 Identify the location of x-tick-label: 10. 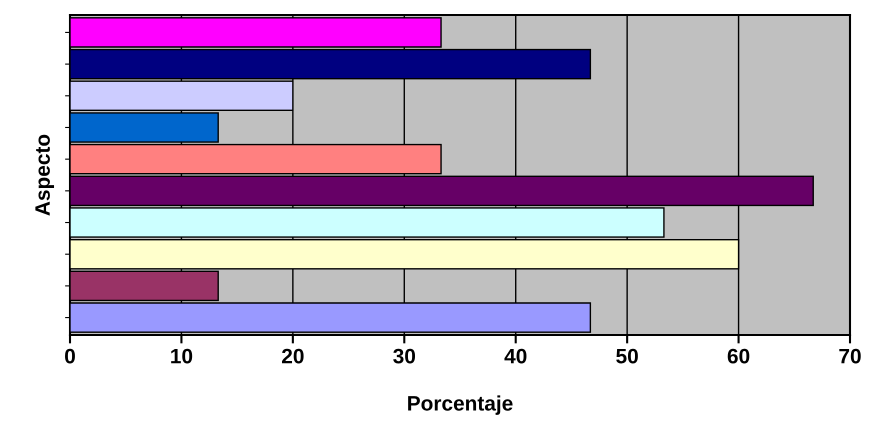
(181, 356).